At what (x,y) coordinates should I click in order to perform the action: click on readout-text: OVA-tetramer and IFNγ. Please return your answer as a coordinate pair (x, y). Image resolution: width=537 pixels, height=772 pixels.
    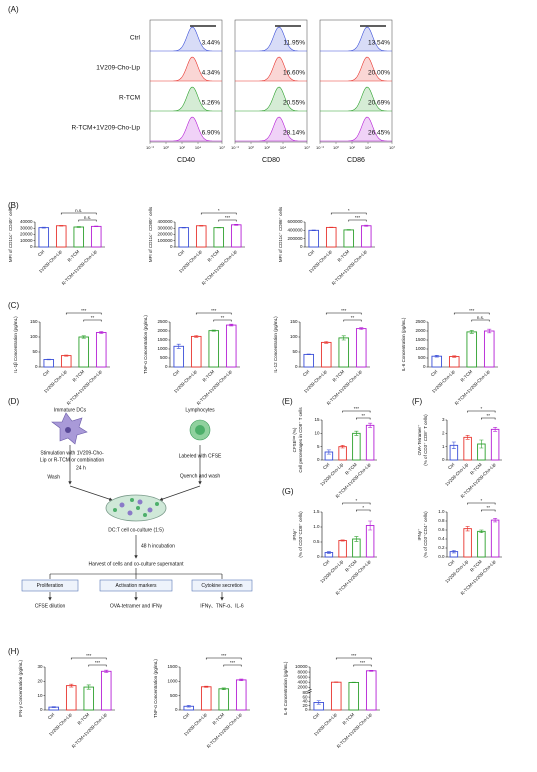
    Looking at the image, I should click on (136, 606).